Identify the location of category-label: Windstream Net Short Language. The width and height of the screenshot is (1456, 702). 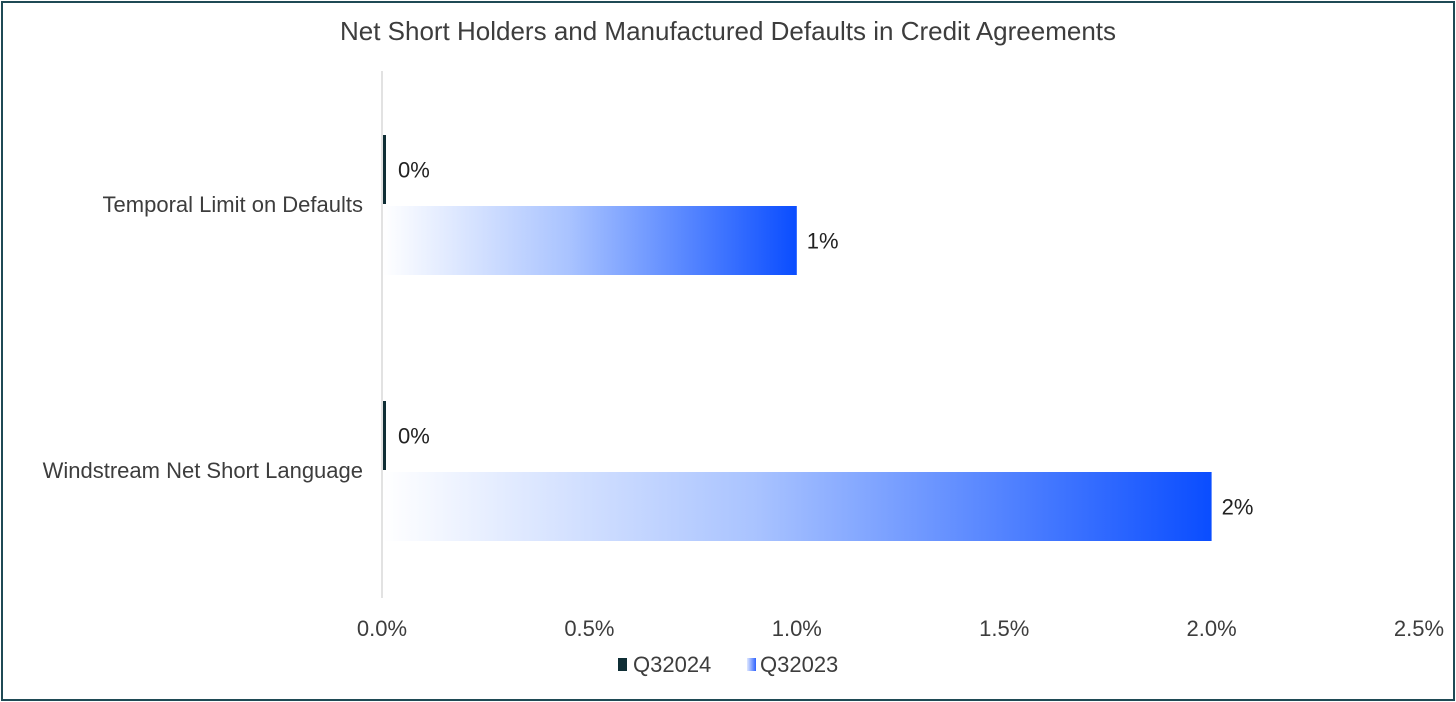
(203, 470).